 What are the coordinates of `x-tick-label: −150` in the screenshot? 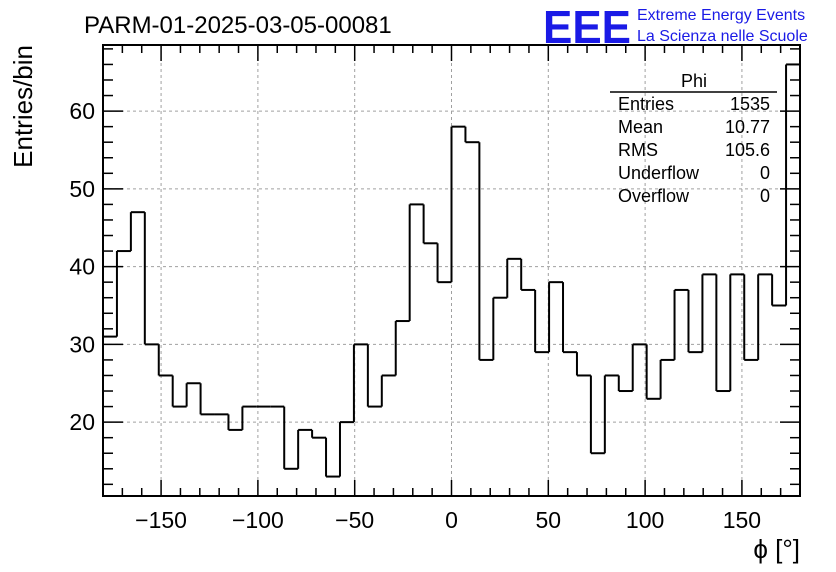 It's located at (161, 520).